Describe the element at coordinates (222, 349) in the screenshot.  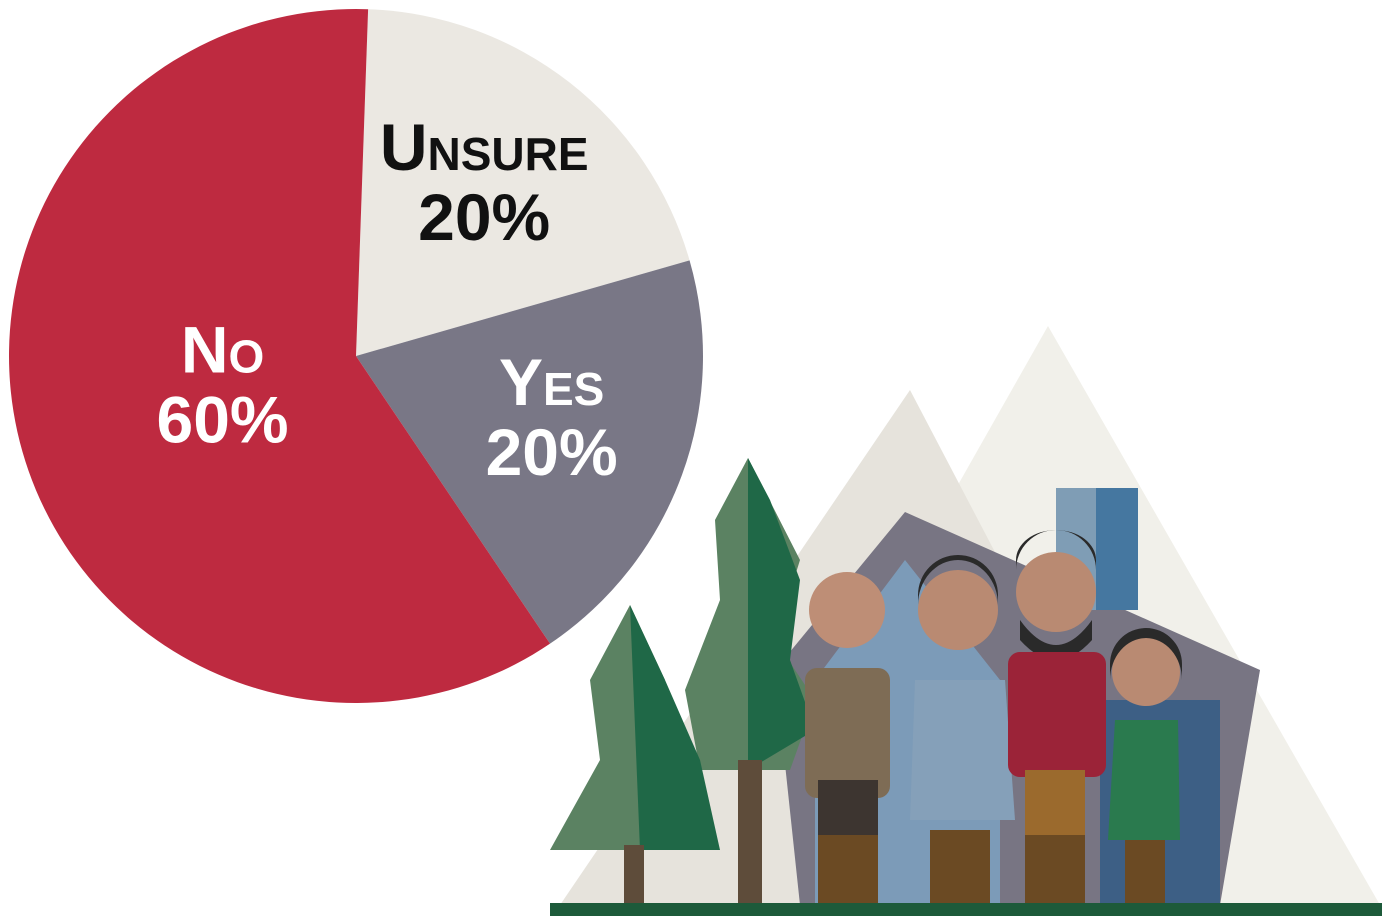
I see `slice-label: No` at that location.